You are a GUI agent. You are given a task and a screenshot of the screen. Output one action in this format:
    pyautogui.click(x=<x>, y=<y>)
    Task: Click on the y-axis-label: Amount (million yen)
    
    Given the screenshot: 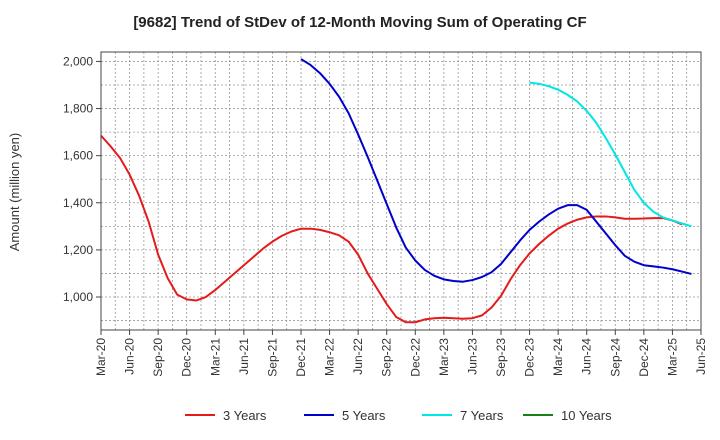 What is the action you would take?
    pyautogui.click(x=14, y=192)
    